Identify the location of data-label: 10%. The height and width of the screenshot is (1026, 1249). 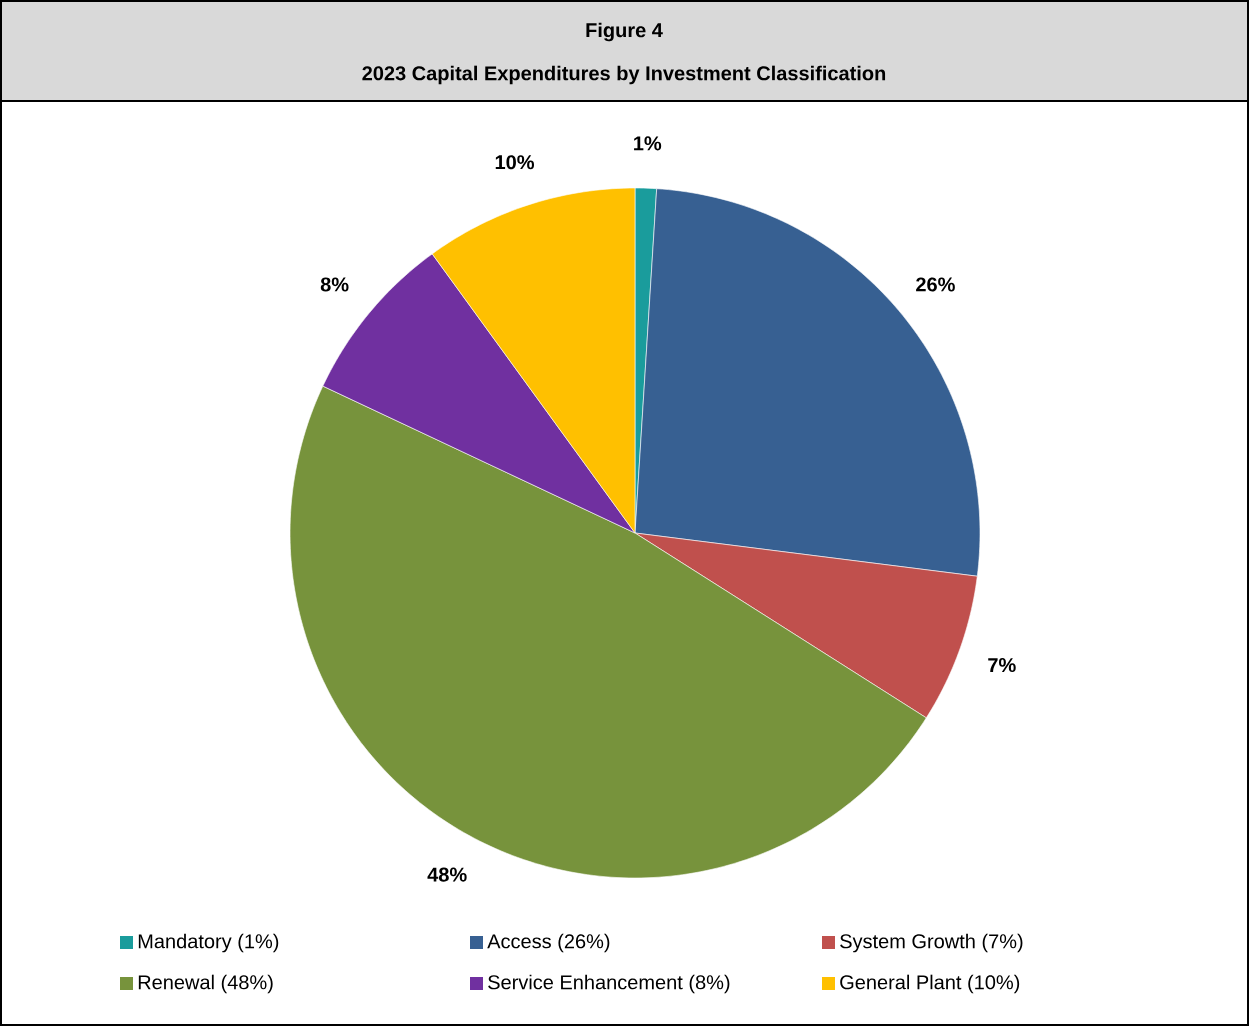
(515, 162).